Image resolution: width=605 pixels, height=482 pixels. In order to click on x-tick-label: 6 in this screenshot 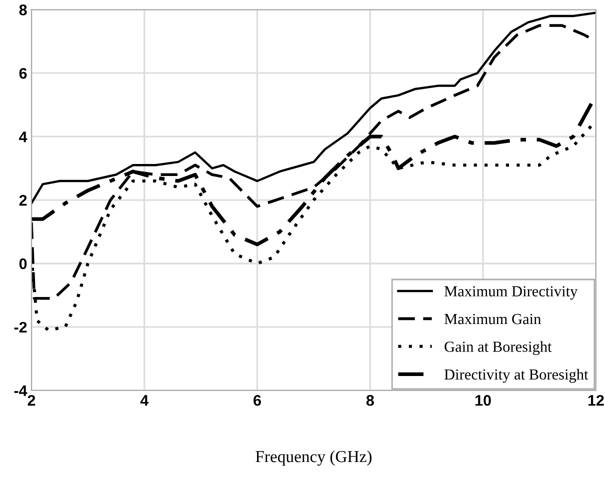, I will do `click(257, 400)`.